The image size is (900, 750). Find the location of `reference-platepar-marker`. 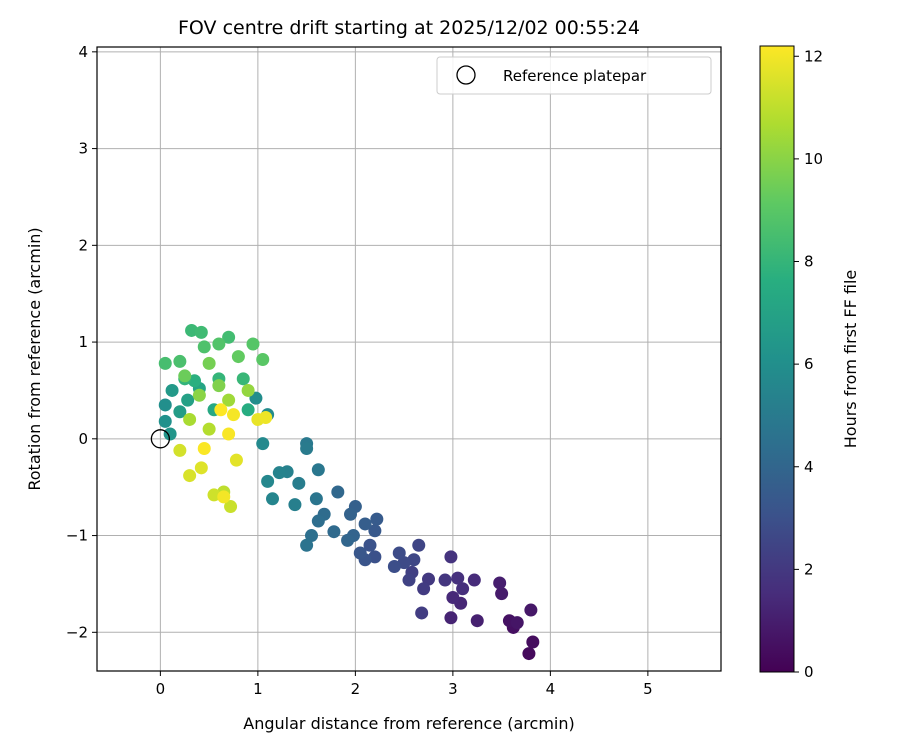

reference-platepar-marker is located at coordinates (160, 439).